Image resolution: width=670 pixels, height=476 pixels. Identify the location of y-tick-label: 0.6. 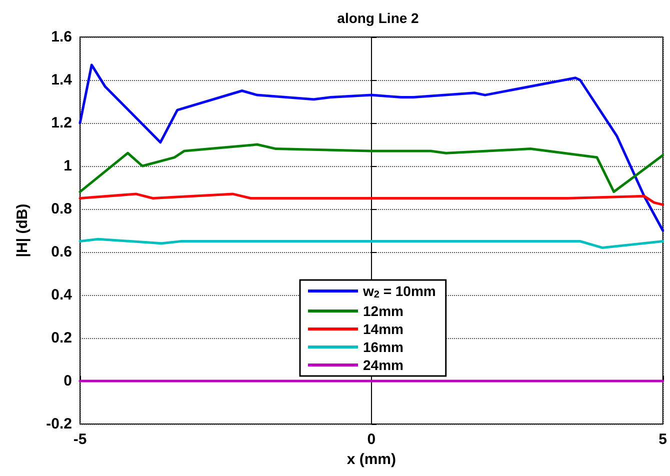
(61, 252).